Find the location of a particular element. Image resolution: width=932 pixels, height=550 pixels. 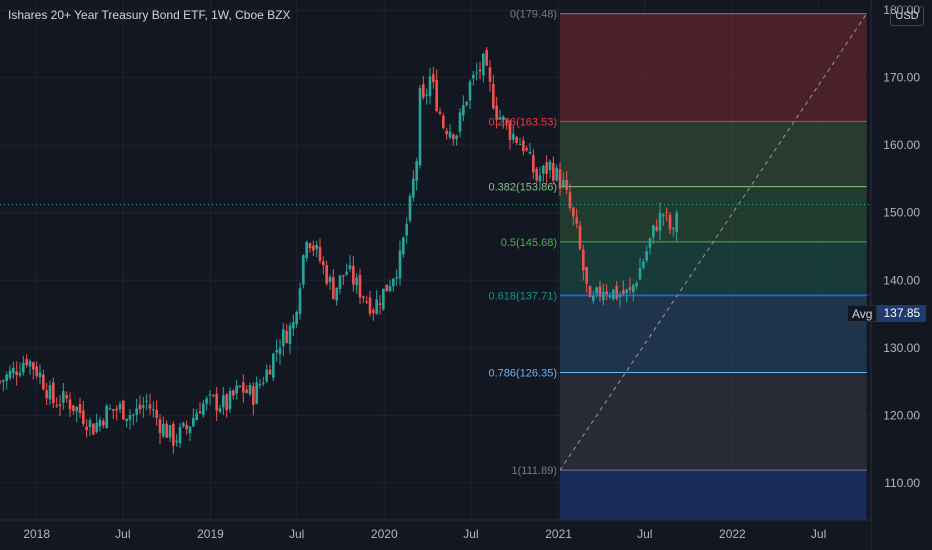

price-axis is located at coordinates (901, 275).